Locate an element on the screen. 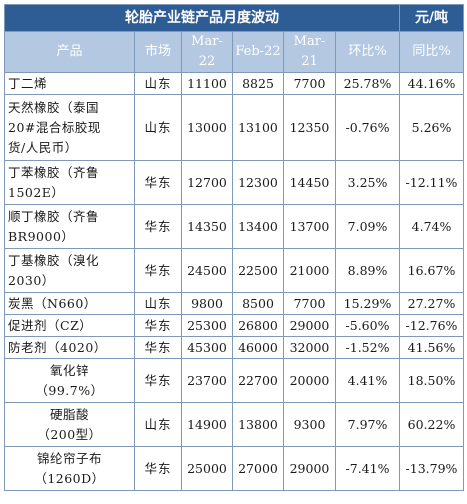  mom-cell: -5.60% is located at coordinates (367, 325).